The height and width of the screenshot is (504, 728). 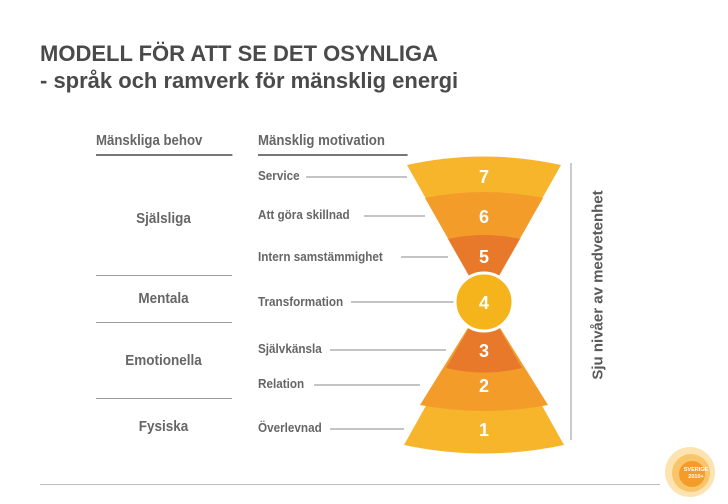 I want to click on motivation-label-2: Relation, so click(x=281, y=383).